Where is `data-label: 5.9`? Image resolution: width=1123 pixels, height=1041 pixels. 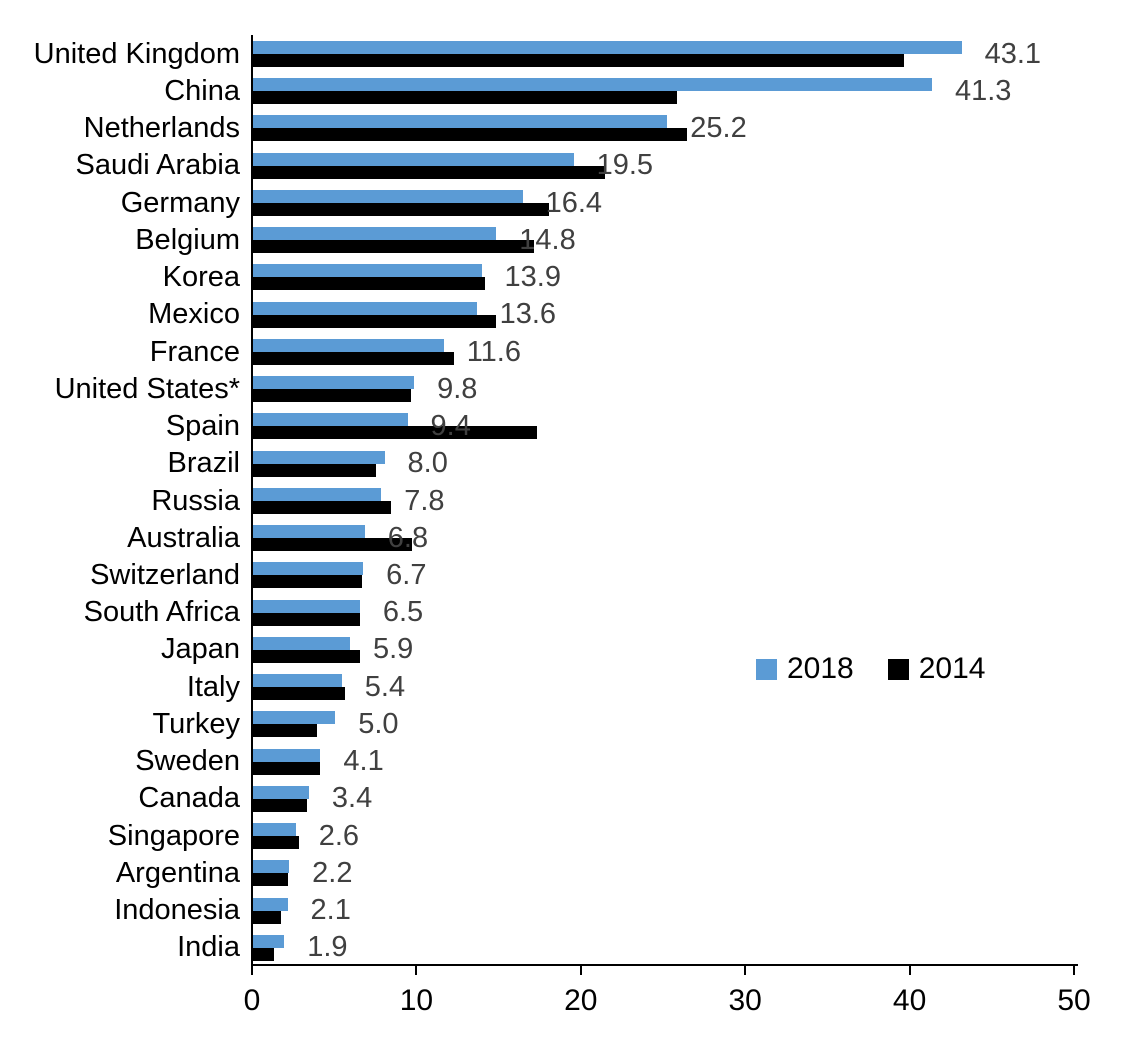
data-label: 5.9 is located at coordinates (393, 649).